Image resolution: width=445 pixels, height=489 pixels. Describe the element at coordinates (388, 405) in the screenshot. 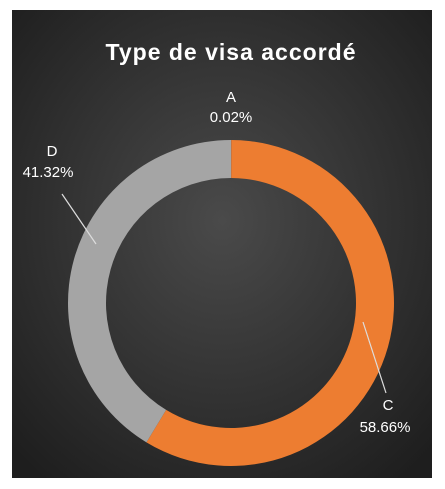

I see `category-label: C` at that location.